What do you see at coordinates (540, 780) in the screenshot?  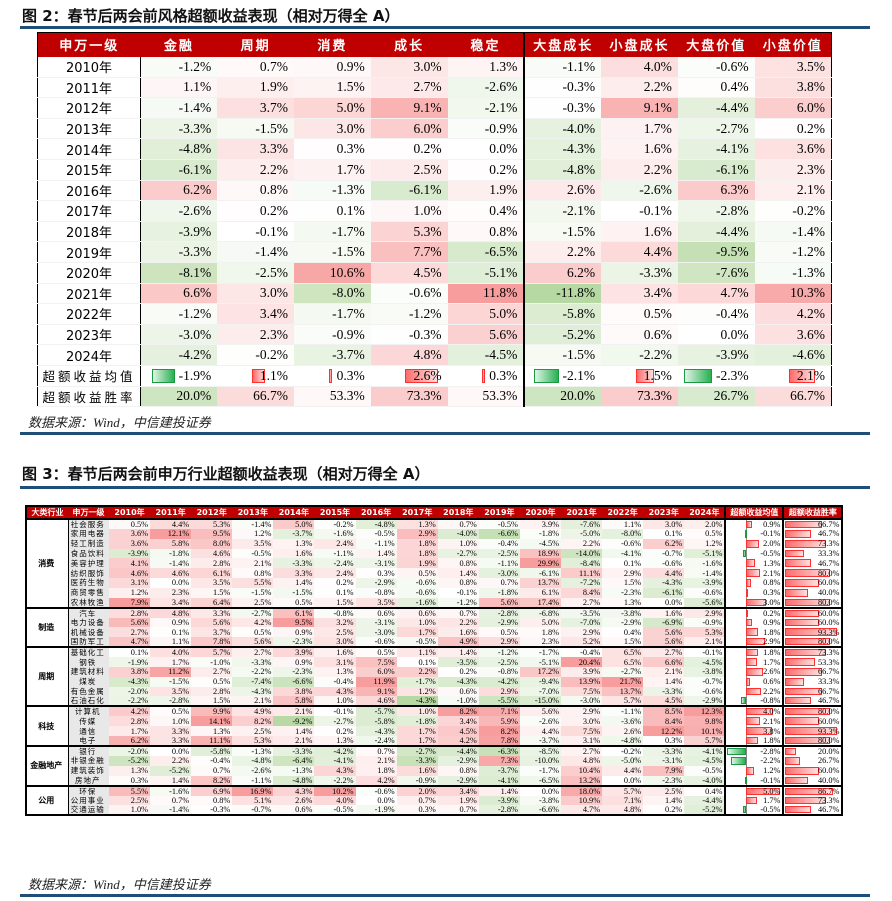 I see `value-cell: -6.5%` at bounding box center [540, 780].